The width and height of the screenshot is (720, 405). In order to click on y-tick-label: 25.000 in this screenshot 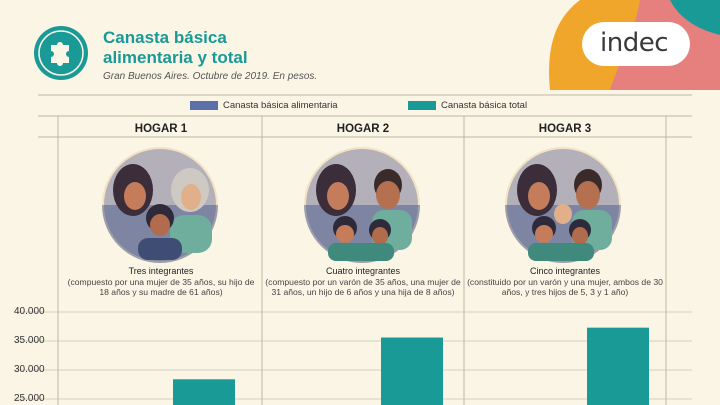, I will do `click(29, 398)`.